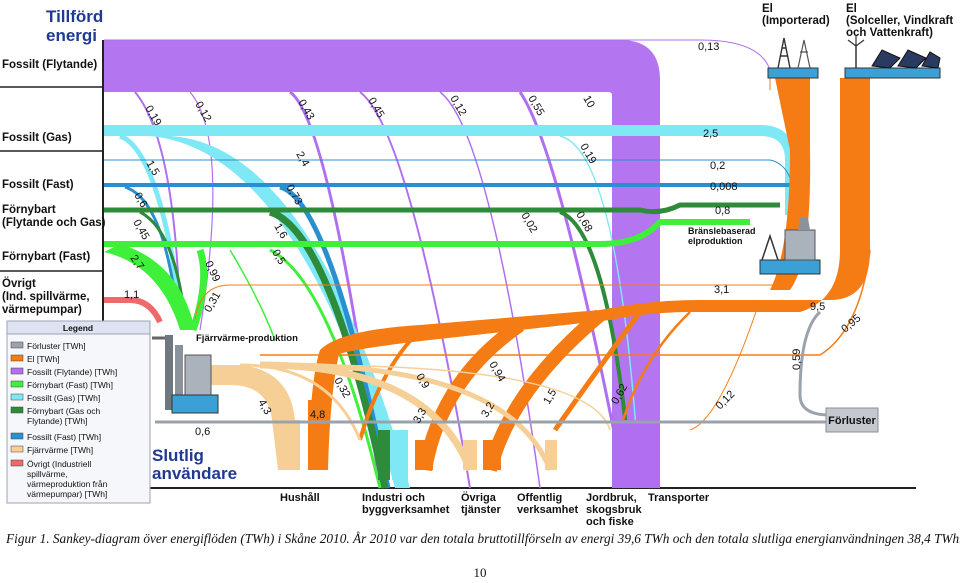  Describe the element at coordinates (488, 409) in the screenshot. I see `value-32: 3,2` at that location.